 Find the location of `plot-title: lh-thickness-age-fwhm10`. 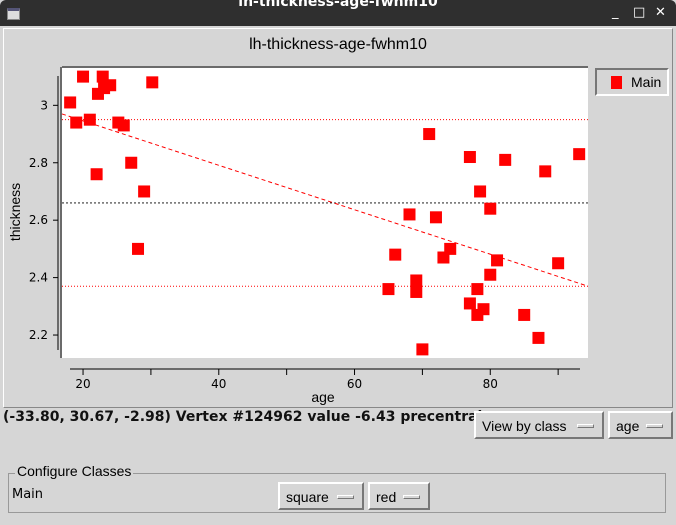

plot-title: lh-thickness-age-fwhm10 is located at coordinates (338, 44).